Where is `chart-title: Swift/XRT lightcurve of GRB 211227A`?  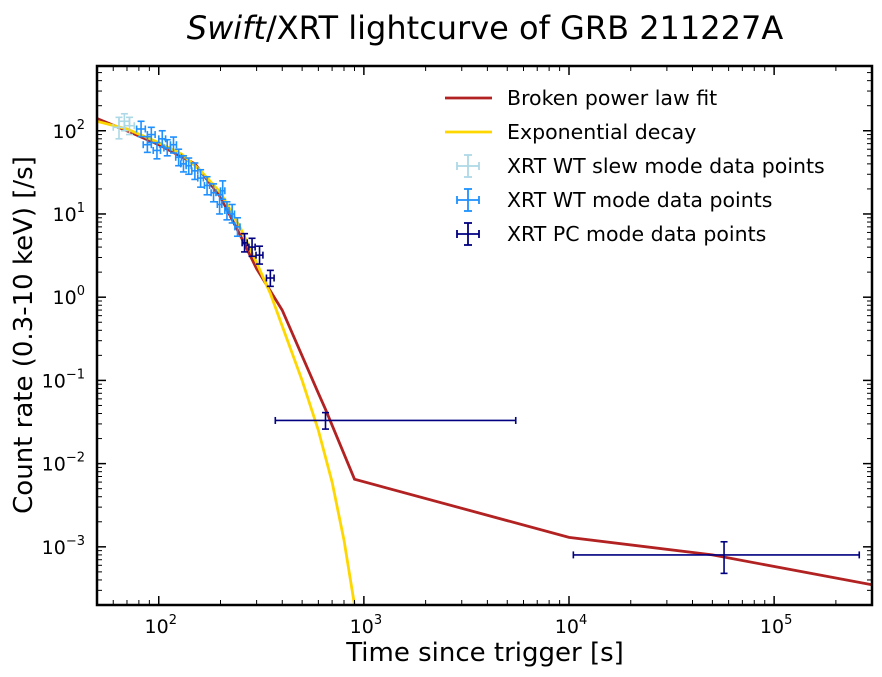
chart-title: Swift/XRT lightcurve of GRB 211227A is located at coordinates (485, 28).